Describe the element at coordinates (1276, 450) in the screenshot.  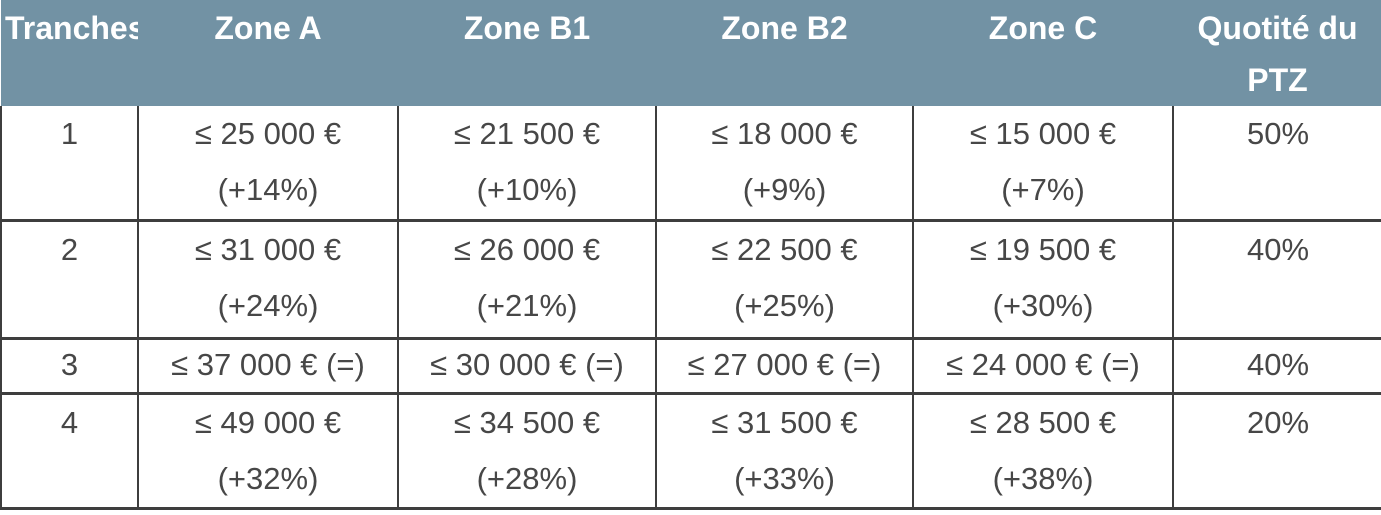
I see `quotite-cell: 20%` at that location.